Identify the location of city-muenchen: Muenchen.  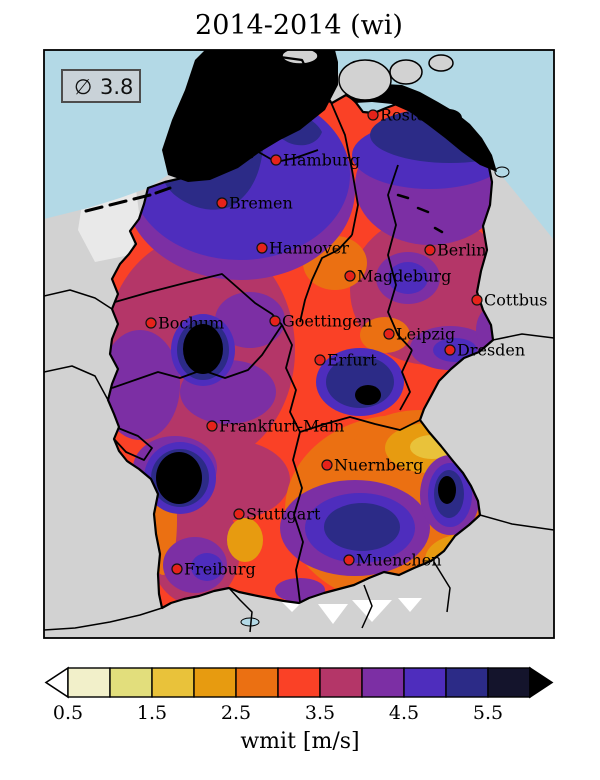
(392, 560).